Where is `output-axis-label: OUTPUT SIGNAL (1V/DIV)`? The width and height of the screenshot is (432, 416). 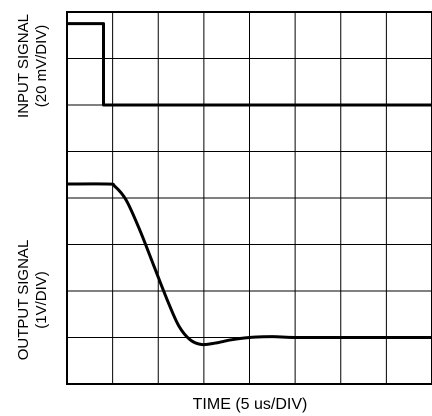
output-axis-label: OUTPUT SIGNAL (1V/DIV) is located at coordinates (32, 300).